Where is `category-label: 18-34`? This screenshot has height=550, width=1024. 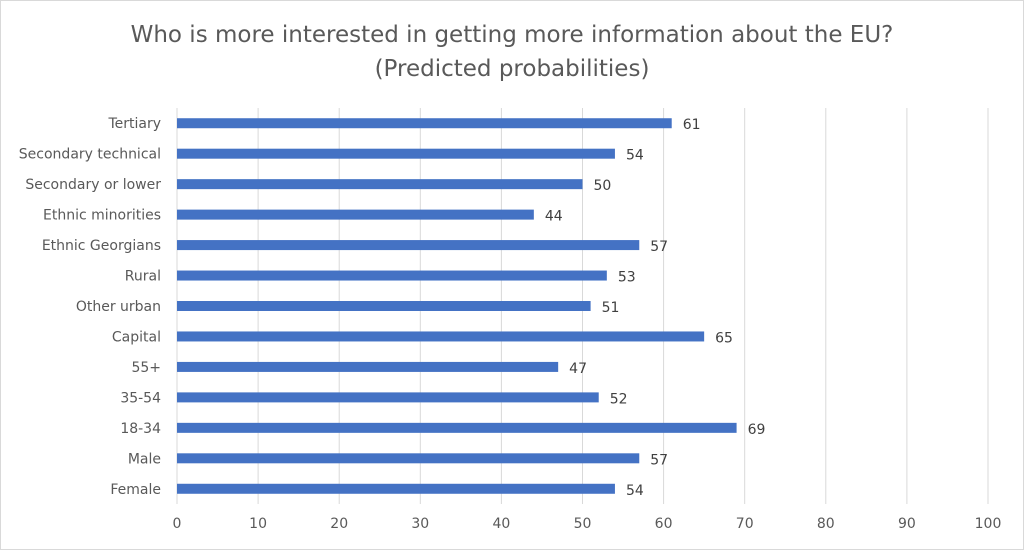
category-label: 18-34 is located at coordinates (140, 429).